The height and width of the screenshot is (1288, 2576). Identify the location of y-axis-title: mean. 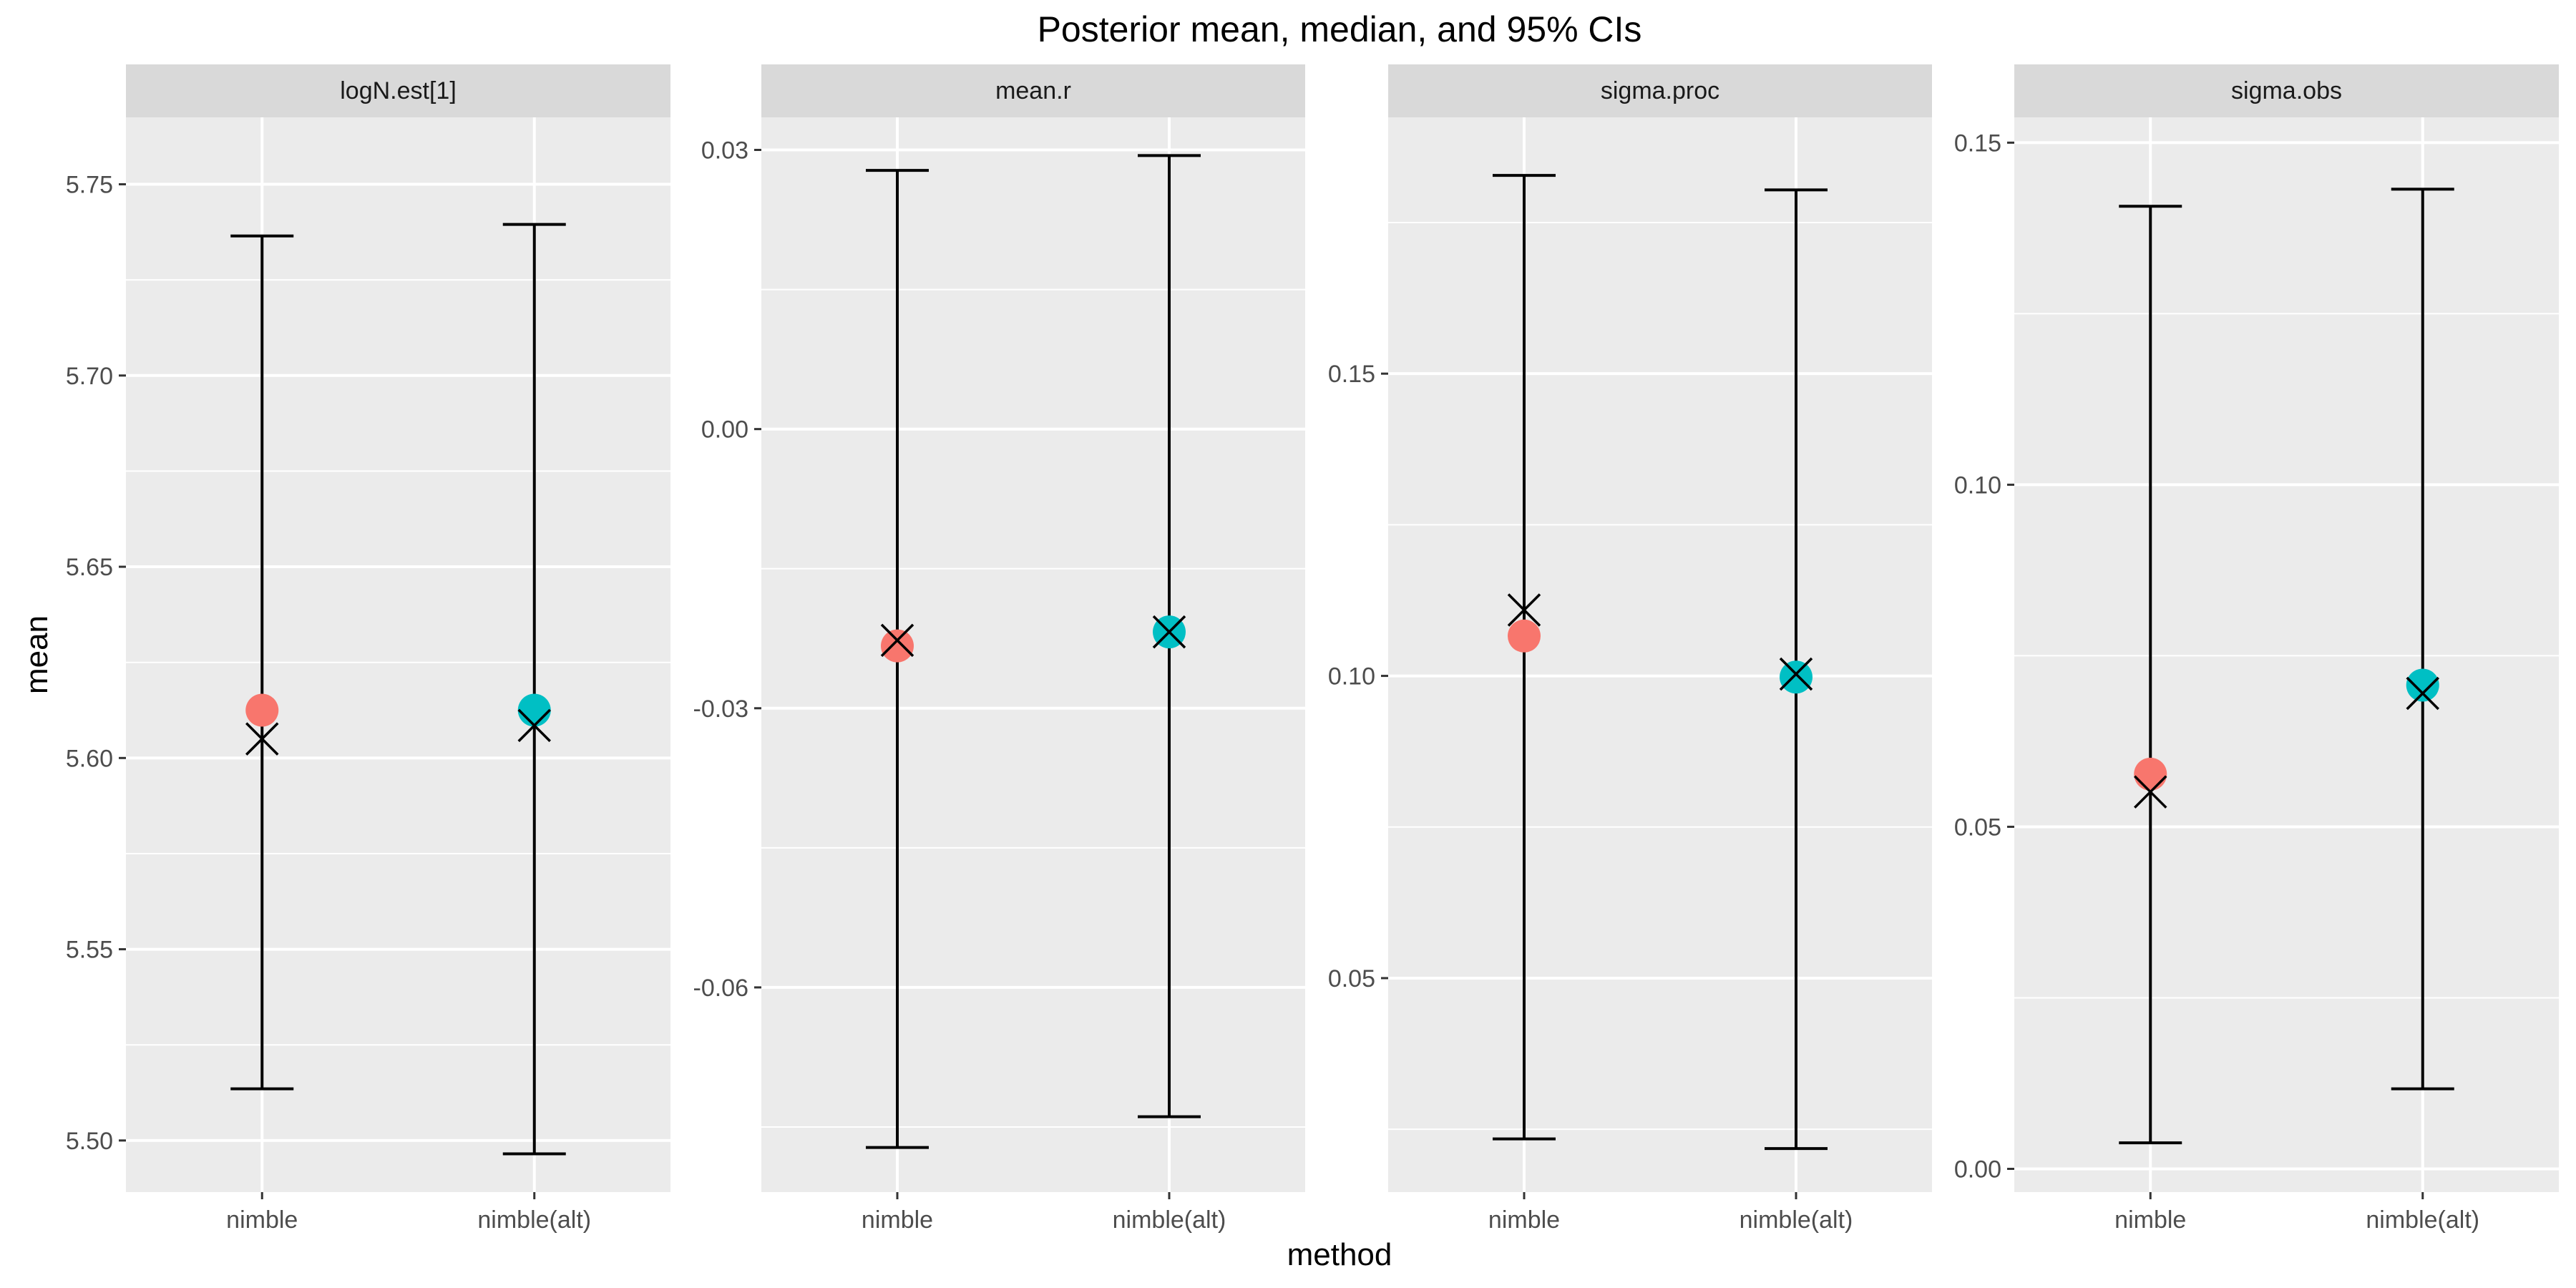
(36, 654).